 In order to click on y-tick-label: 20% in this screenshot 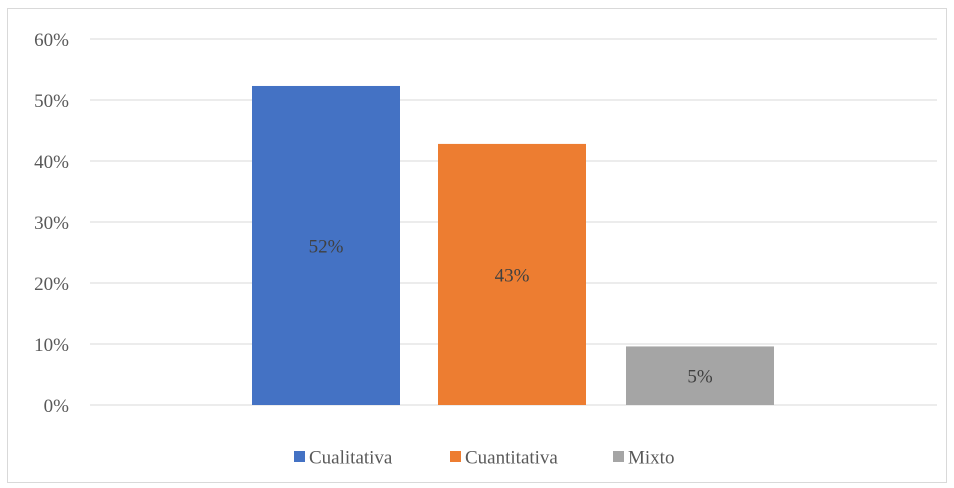, I will do `click(51, 284)`.